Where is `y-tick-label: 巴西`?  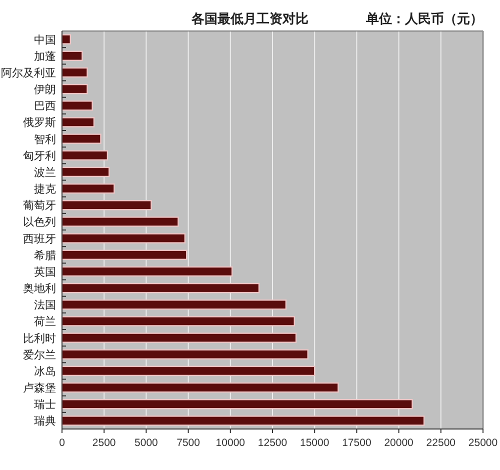 y-tick-label: 巴西 is located at coordinates (45, 106).